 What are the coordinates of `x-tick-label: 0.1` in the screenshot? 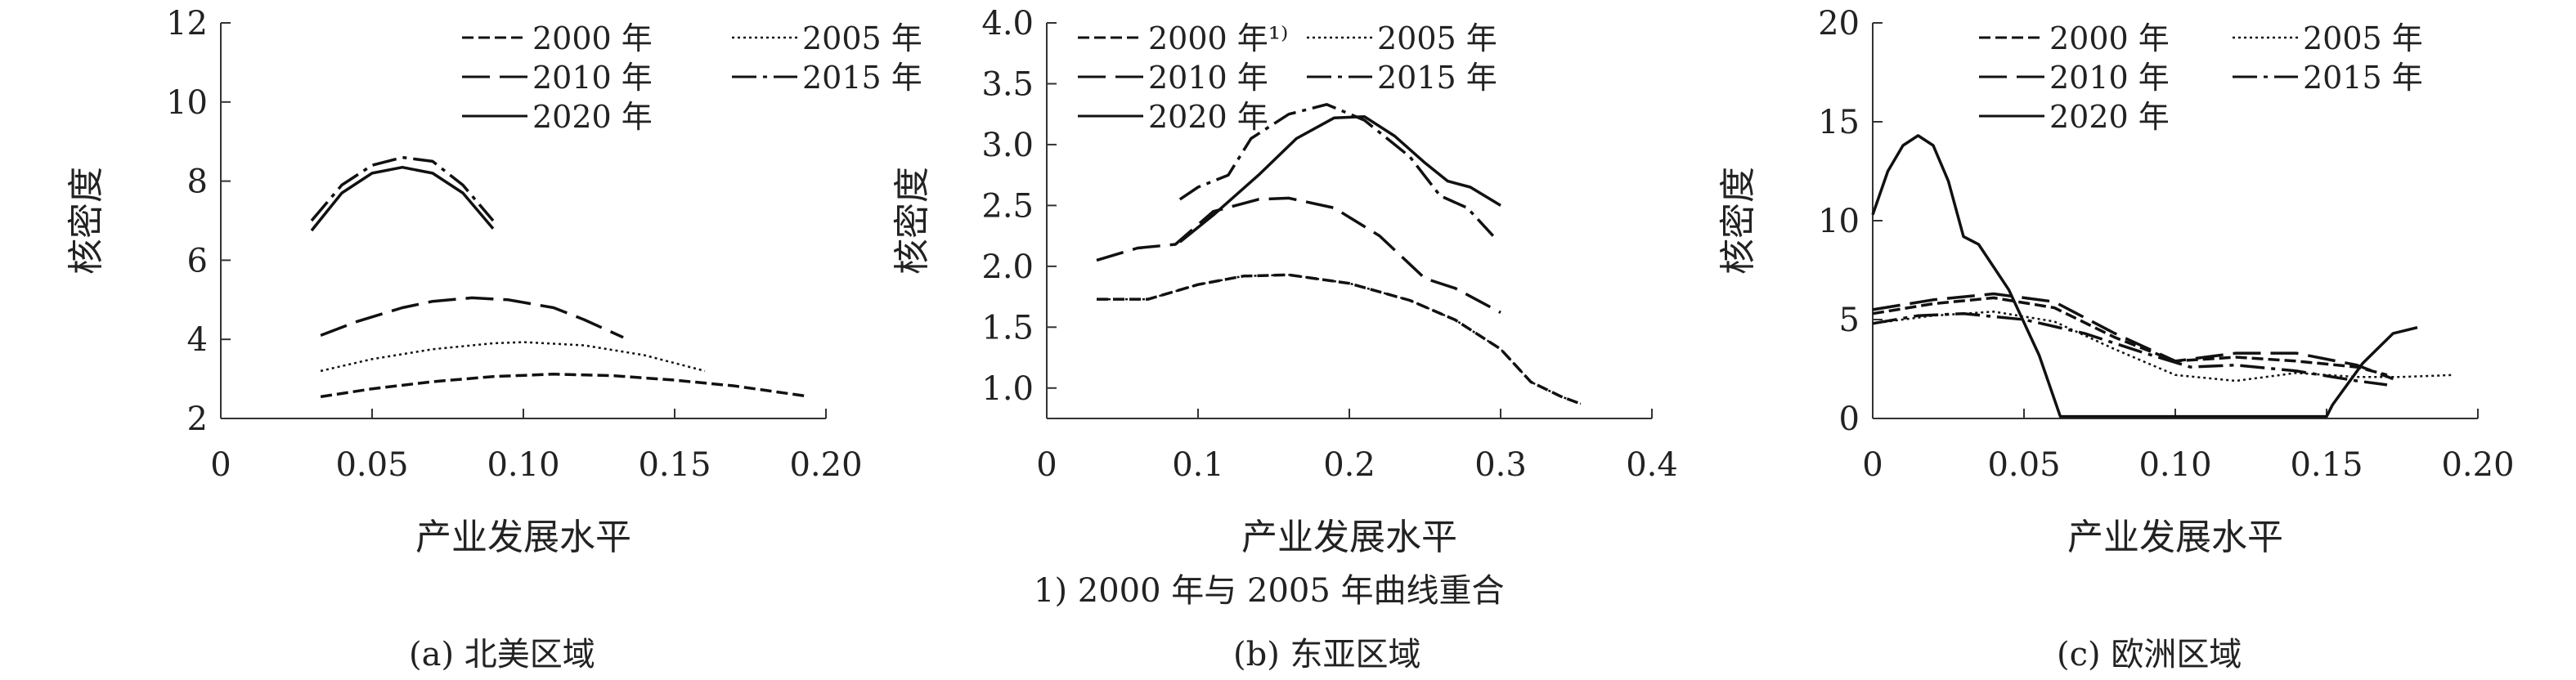 It's located at (1198, 465).